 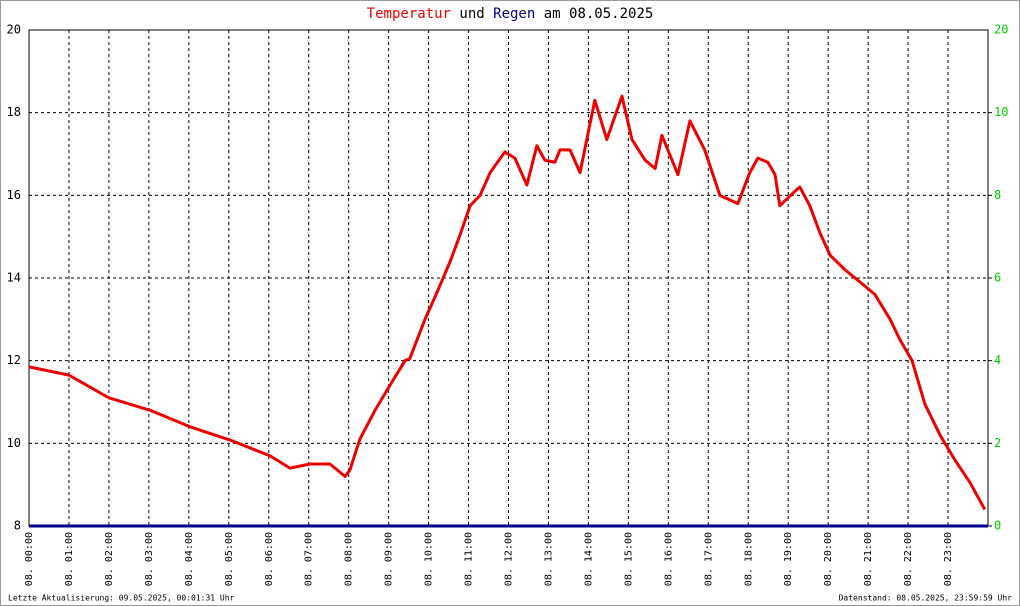 I want to click on footer-data-state: Datenstand: 08.05.2025, 23:59:59 Uhr, so click(x=926, y=598).